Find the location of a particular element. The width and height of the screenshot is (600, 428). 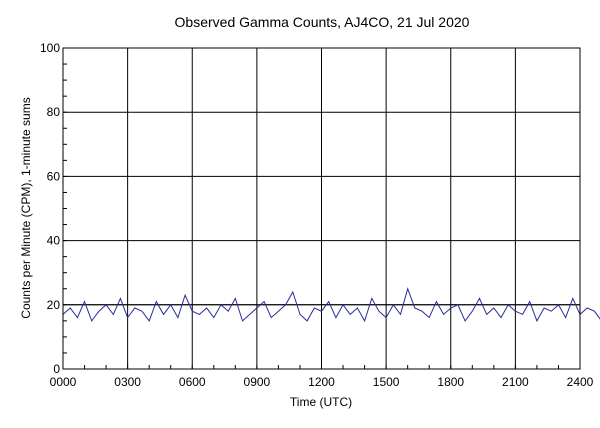

series-line is located at coordinates (331, 305).